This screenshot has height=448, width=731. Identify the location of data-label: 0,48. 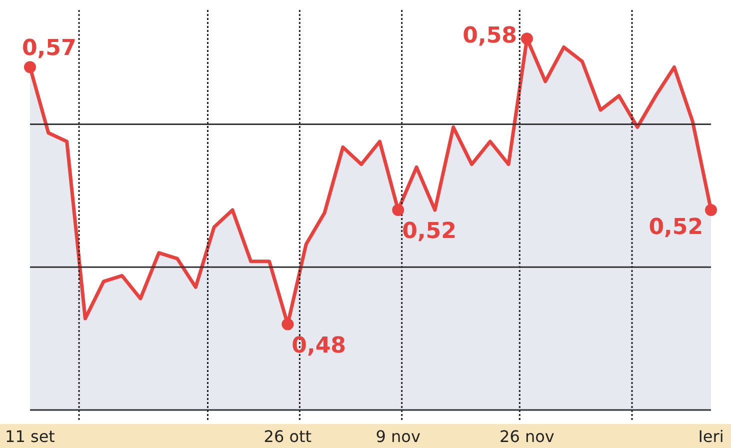
(319, 345).